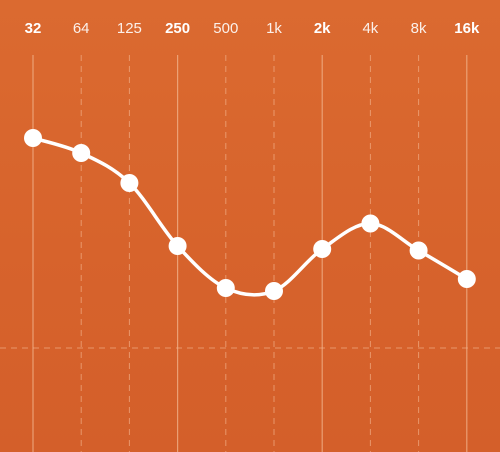 This screenshot has width=500, height=452. I want to click on band-handle-8k, so click(418, 250).